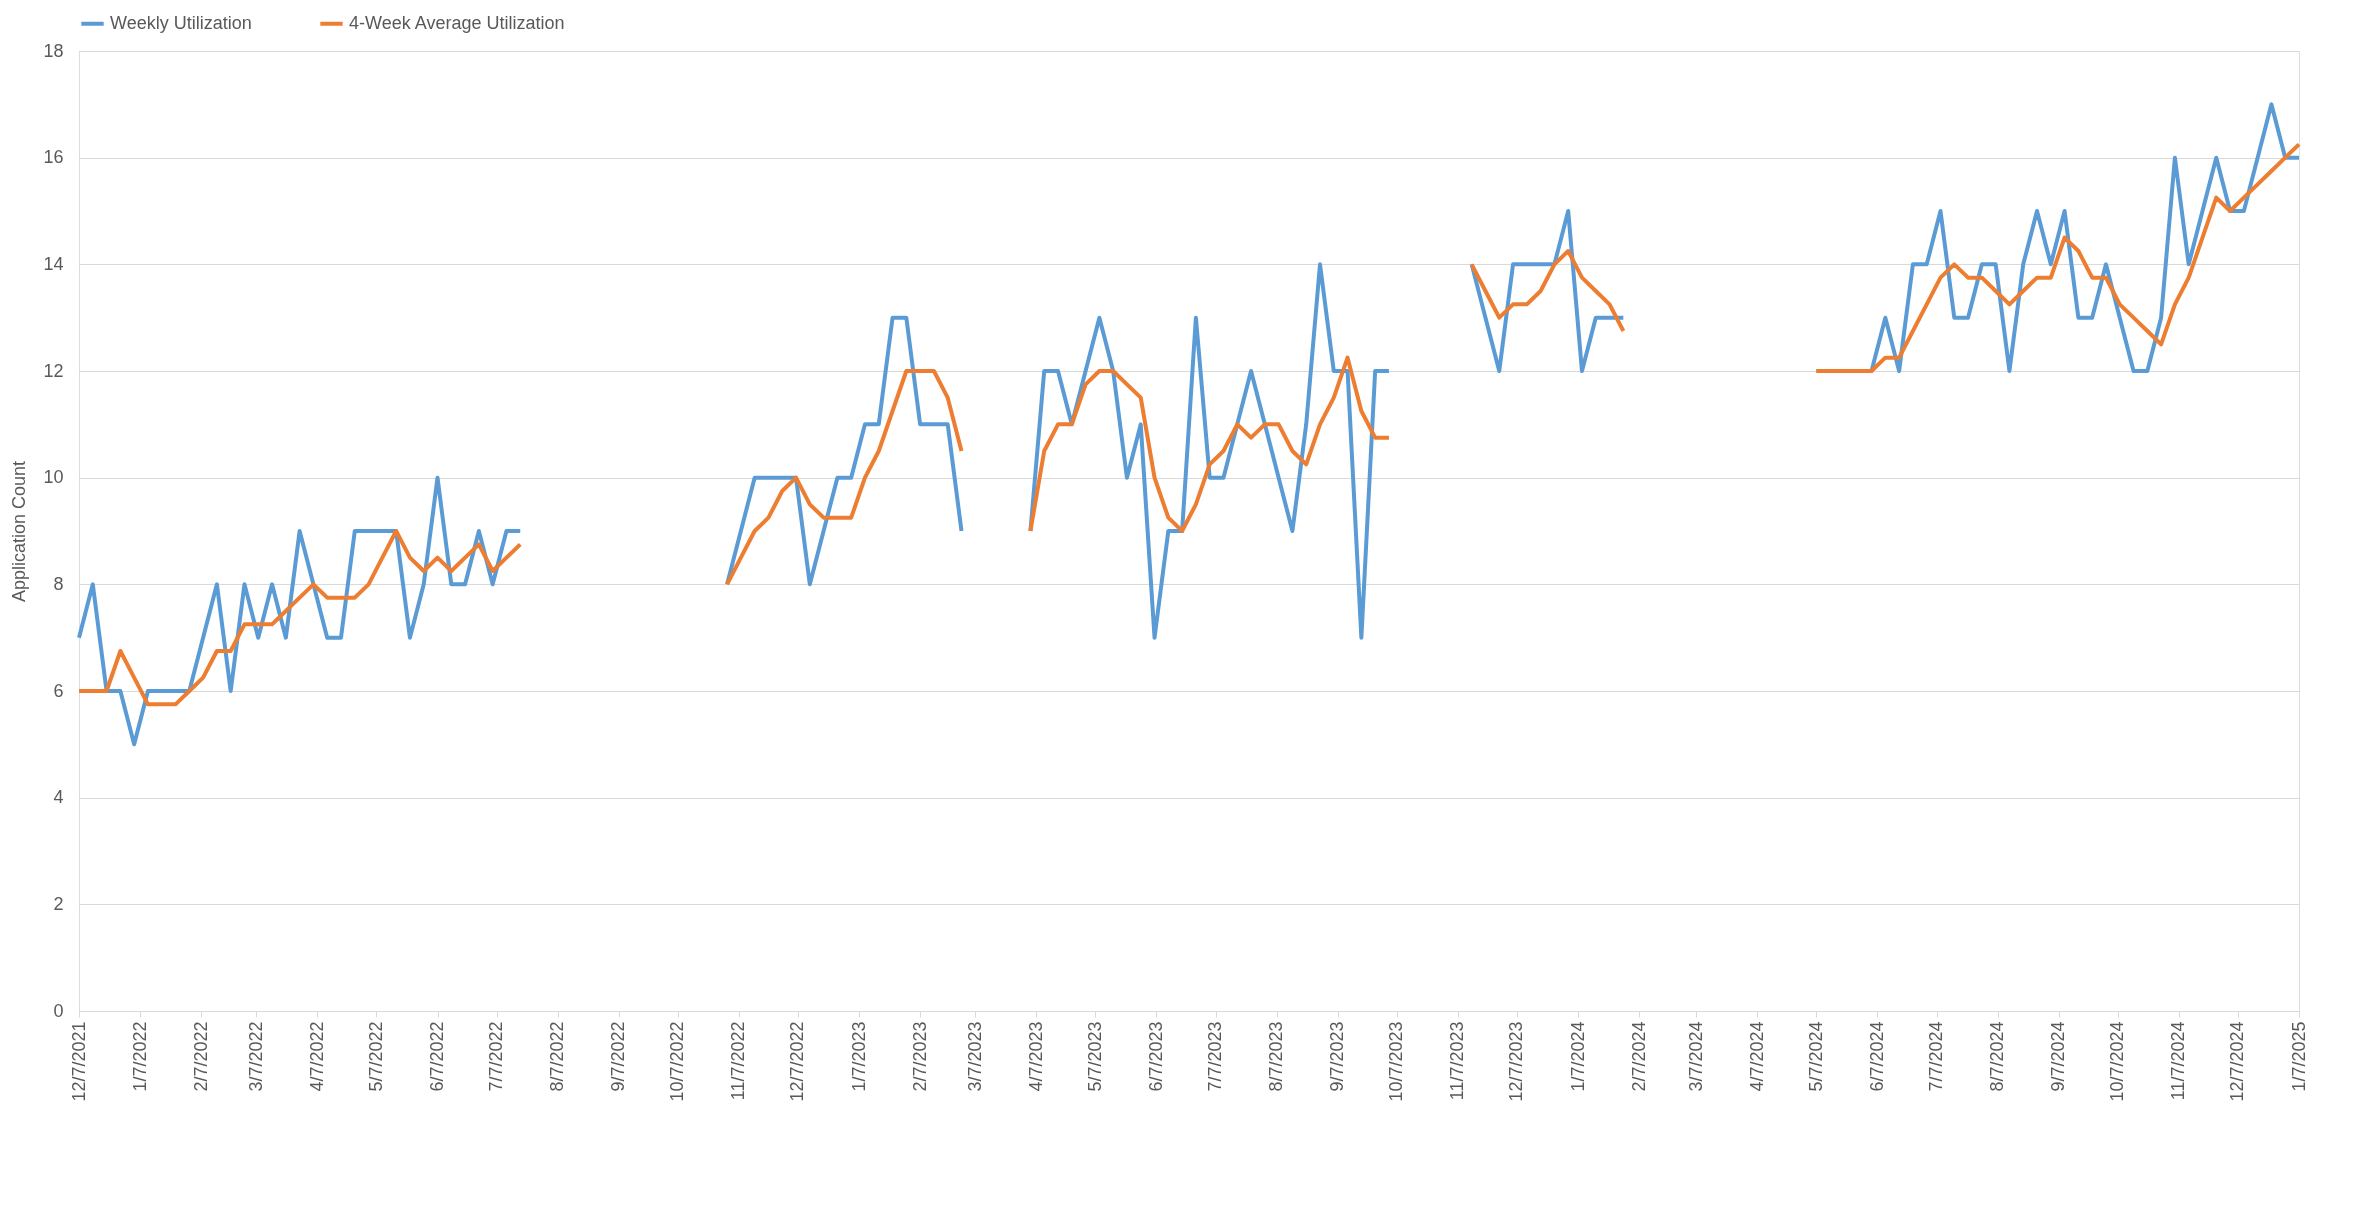 This screenshot has width=2375, height=1219. What do you see at coordinates (2298, 1056) in the screenshot?
I see `x-tick-label: 1/7/2025` at bounding box center [2298, 1056].